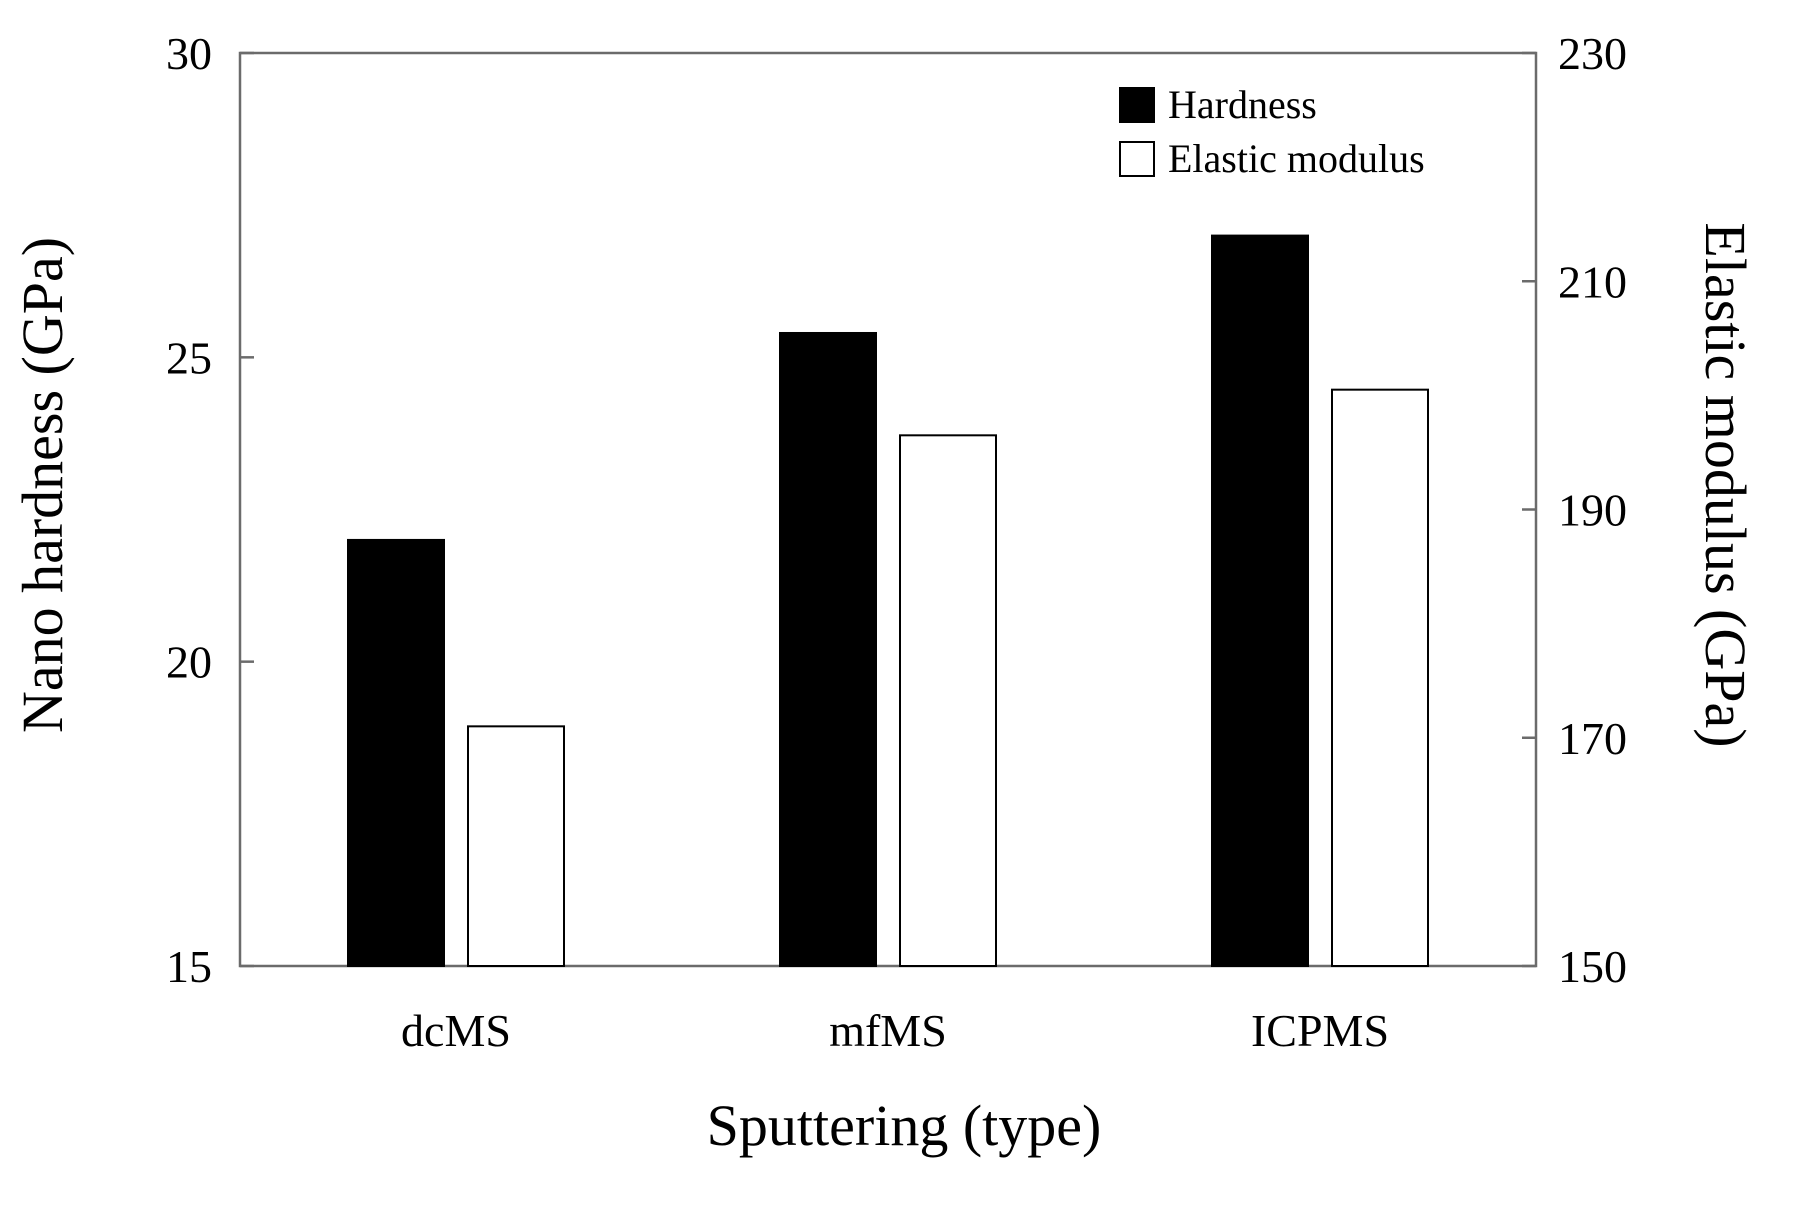  Describe the element at coordinates (189, 53) in the screenshot. I see `y-tick-label: 30` at that location.